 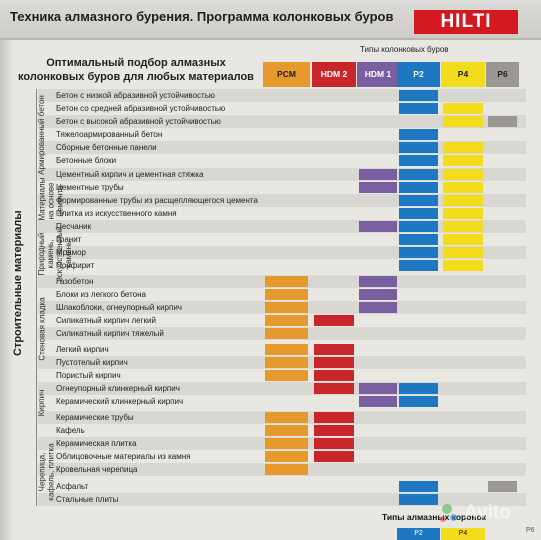 What do you see at coordinates (434, 517) in the screenshot?
I see `crown-types-label: Типы алмазных коронок` at bounding box center [434, 517].